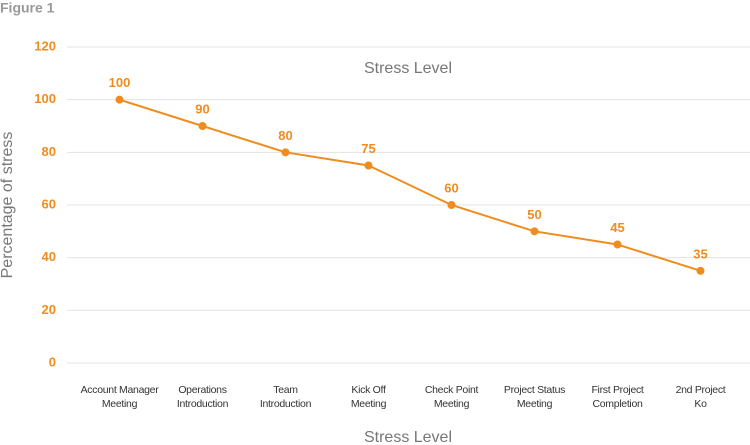 Image resolution: width=750 pixels, height=445 pixels. Describe the element at coordinates (202, 397) in the screenshot. I see `x-tick-label: Operations Introduction` at that location.